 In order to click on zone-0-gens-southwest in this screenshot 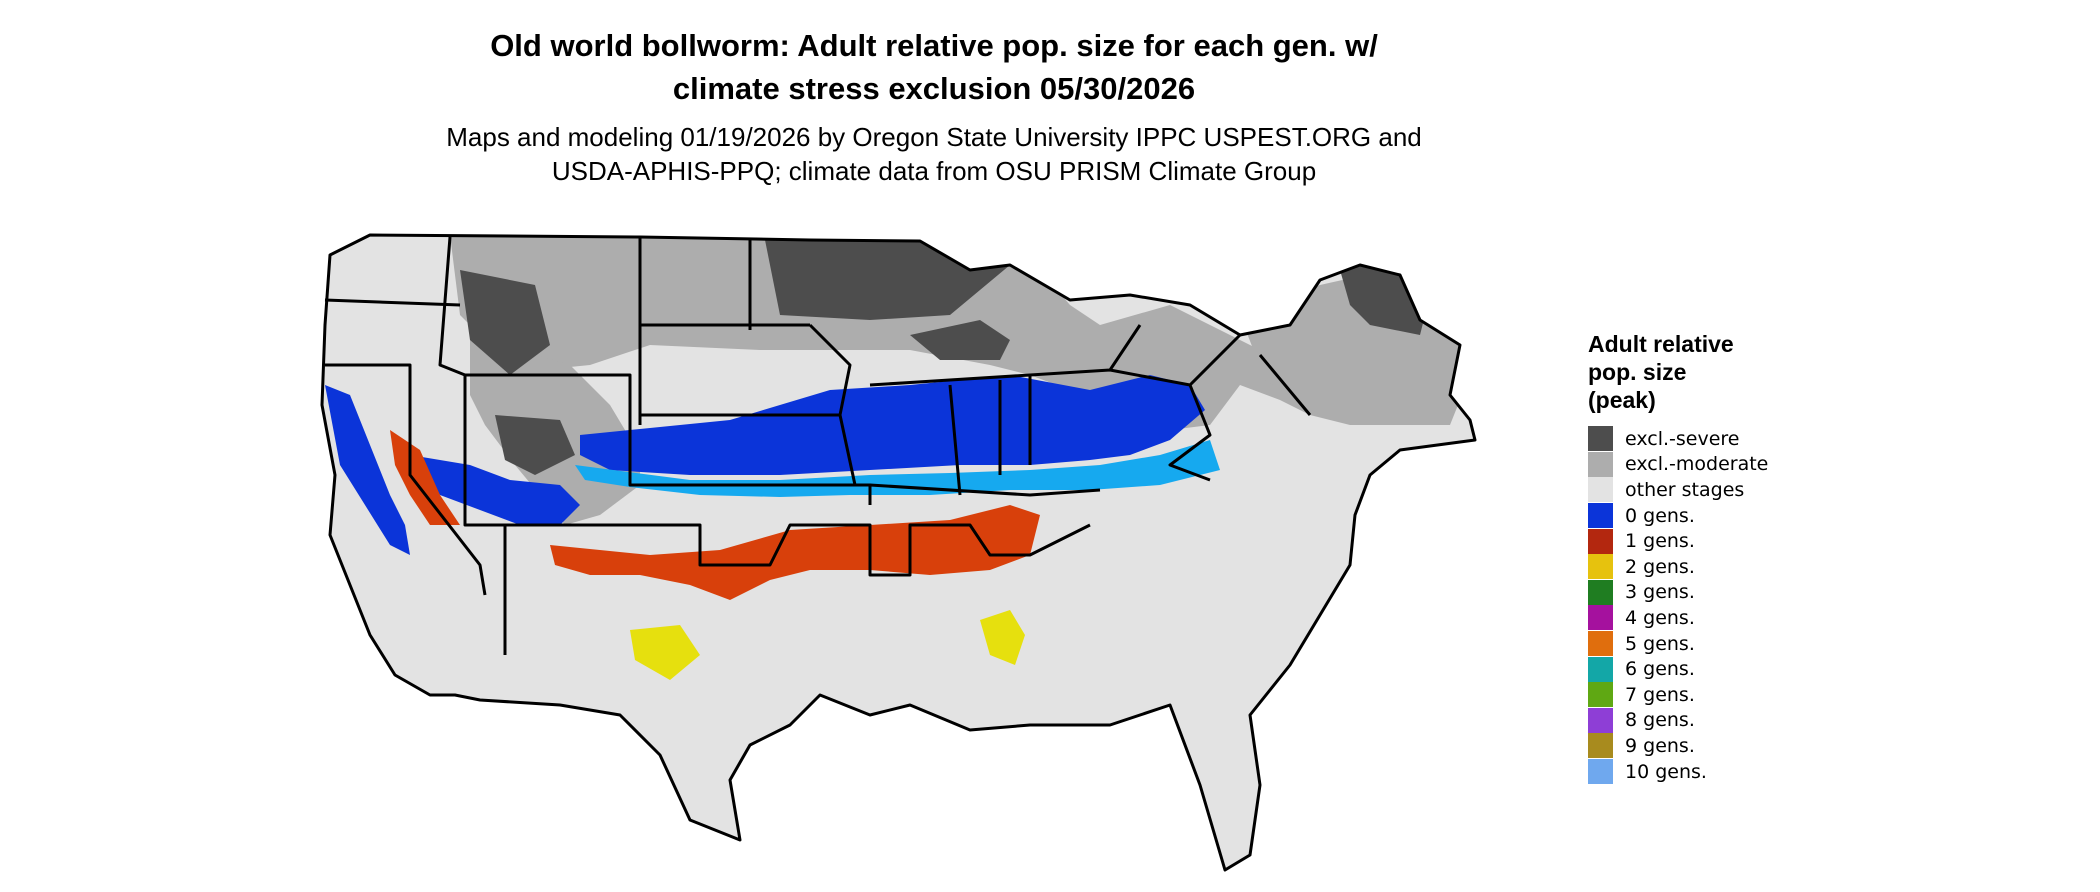, I will do `click(495, 490)`.